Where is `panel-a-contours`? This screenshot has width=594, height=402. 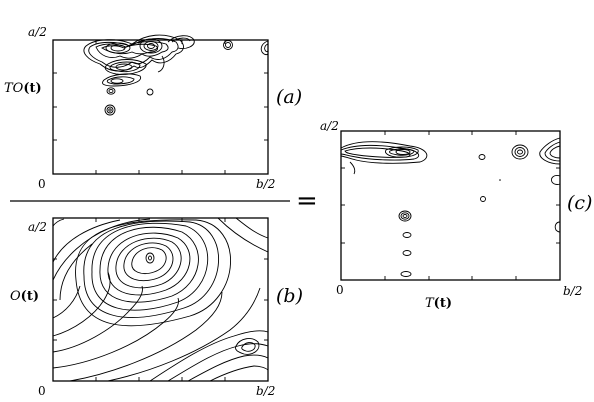
panel-a-contours is located at coordinates (176, 75).